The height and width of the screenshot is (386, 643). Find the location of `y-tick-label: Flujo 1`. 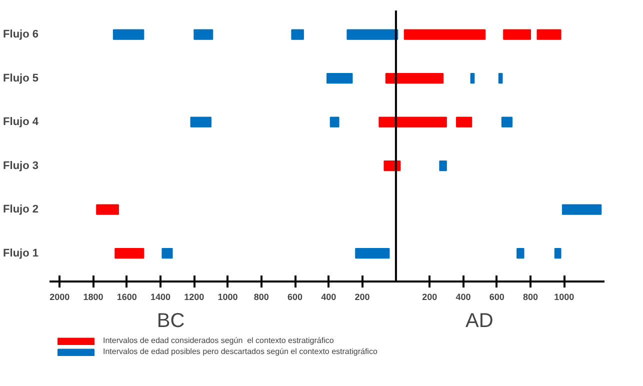

y-tick-label: Flujo 1 is located at coordinates (21, 253).